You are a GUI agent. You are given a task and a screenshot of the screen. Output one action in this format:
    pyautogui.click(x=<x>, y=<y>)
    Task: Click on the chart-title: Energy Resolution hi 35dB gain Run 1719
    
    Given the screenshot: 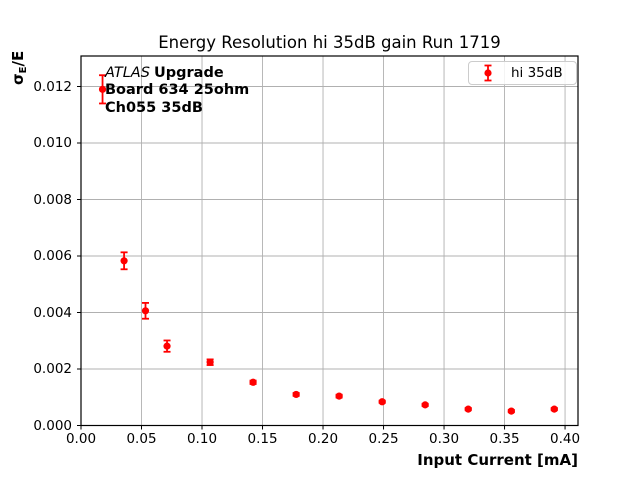 What is the action you would take?
    pyautogui.click(x=329, y=42)
    